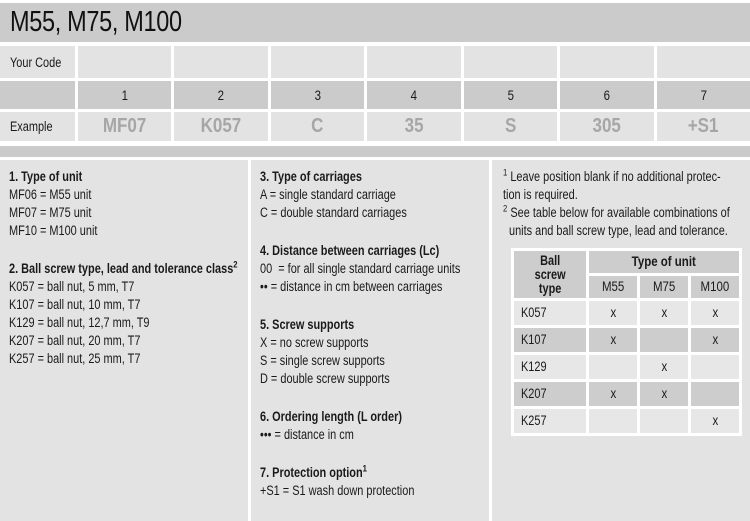 The height and width of the screenshot is (521, 750). Describe the element at coordinates (540, 194) in the screenshot. I see `footnote-line: tion is required.` at that location.